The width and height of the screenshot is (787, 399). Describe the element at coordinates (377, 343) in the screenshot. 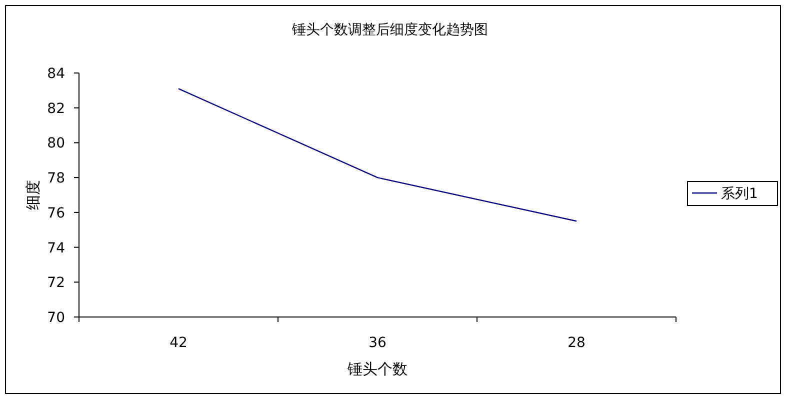

I see `x-tick-label: 36` at that location.